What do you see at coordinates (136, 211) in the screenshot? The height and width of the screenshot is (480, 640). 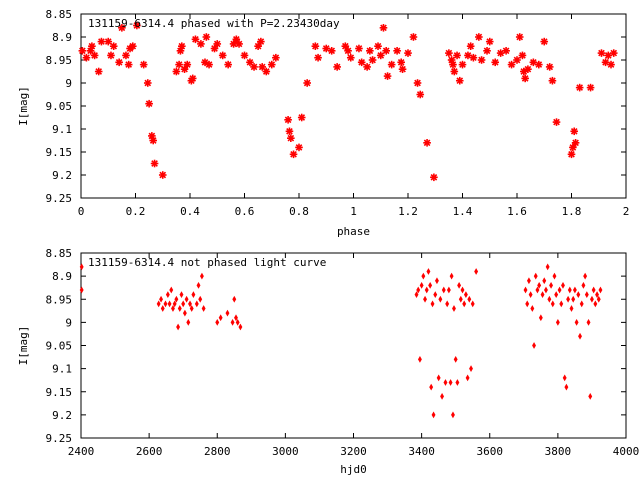 I see `phased-x-tick-label: 0.2` at bounding box center [136, 211].